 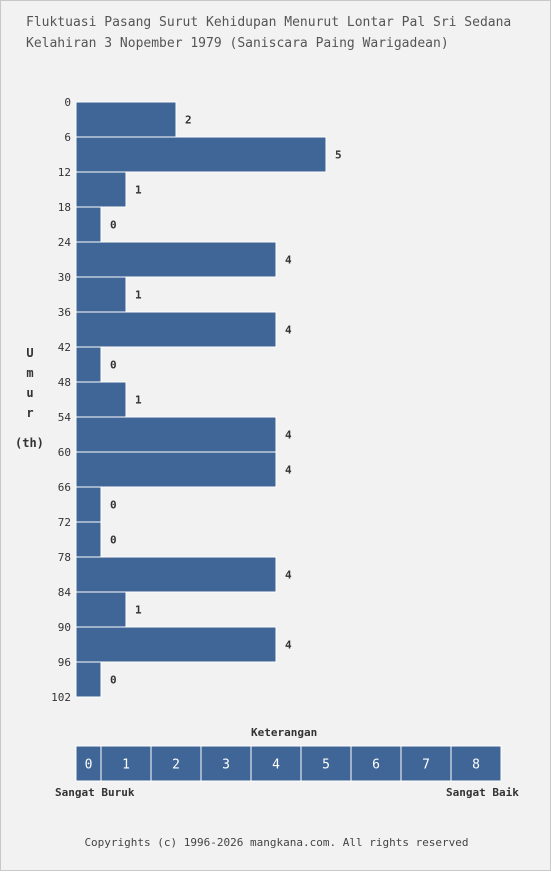 I want to click on legend-low-label: Sangat Buruk, so click(x=95, y=792).